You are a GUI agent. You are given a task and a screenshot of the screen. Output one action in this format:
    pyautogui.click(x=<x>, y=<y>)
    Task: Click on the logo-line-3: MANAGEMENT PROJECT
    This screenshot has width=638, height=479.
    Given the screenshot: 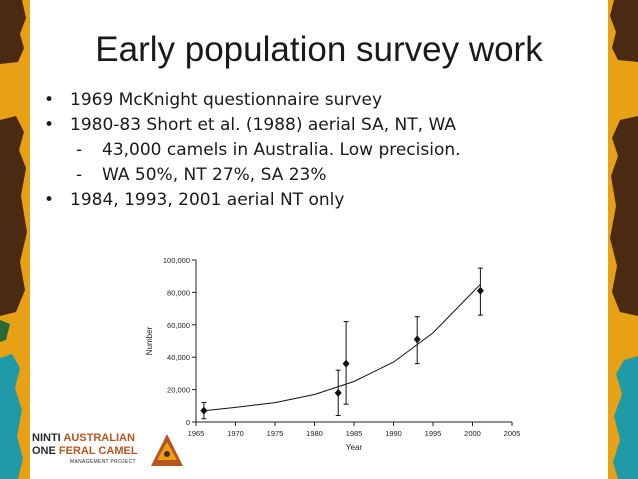 What is the action you would take?
    pyautogui.click(x=103, y=462)
    